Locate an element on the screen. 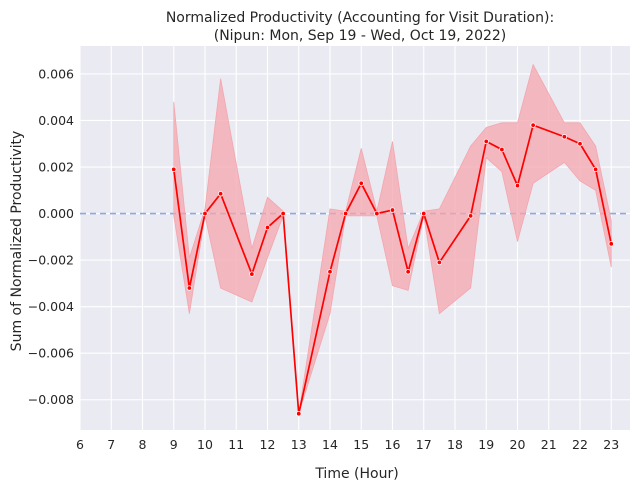  x-tick-label: 13 is located at coordinates (299, 444).